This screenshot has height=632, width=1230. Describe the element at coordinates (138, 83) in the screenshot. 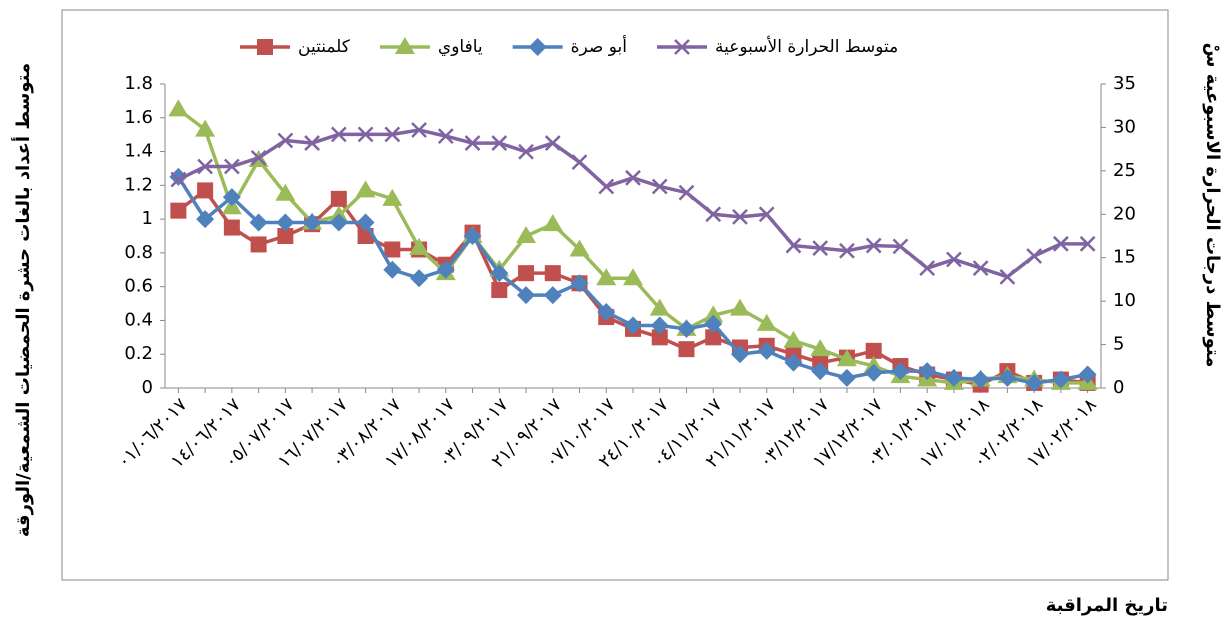

I see `y-tick-label: 1.8` at that location.